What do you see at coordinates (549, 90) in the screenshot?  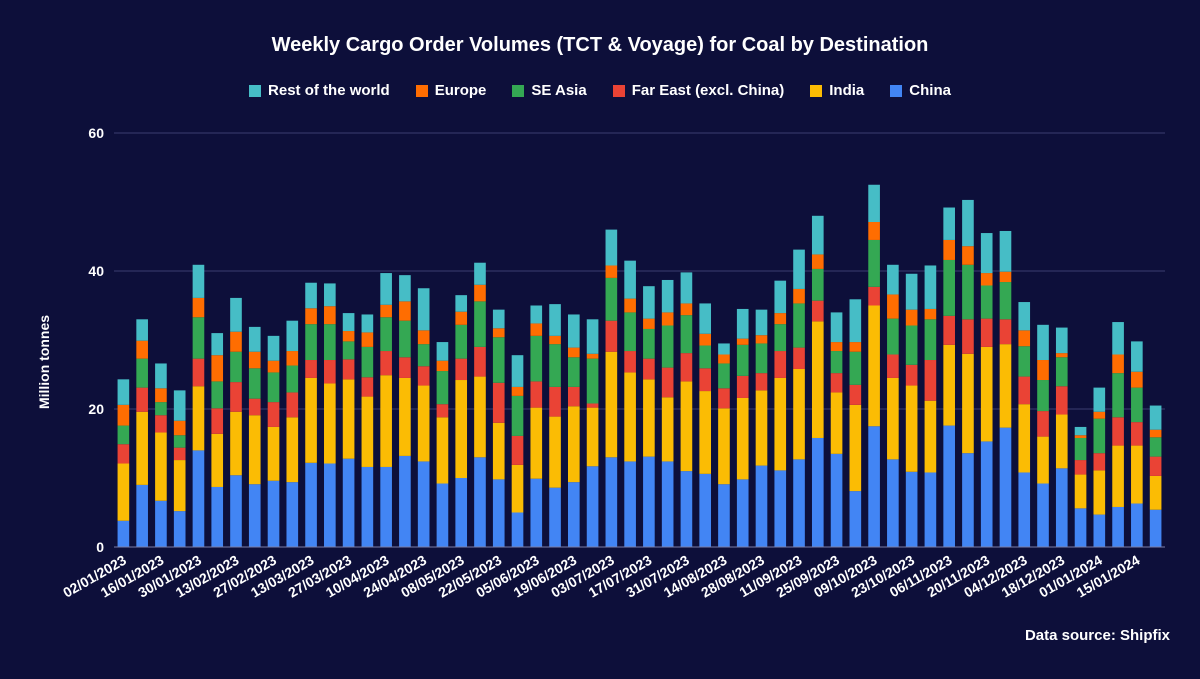 I see `legend-item-se-asia: SE Asia` at bounding box center [549, 90].